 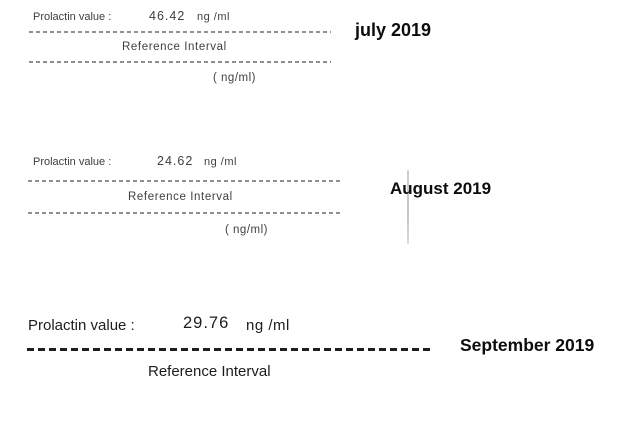 I want to click on prolactin-value: 29.76, so click(x=206, y=323).